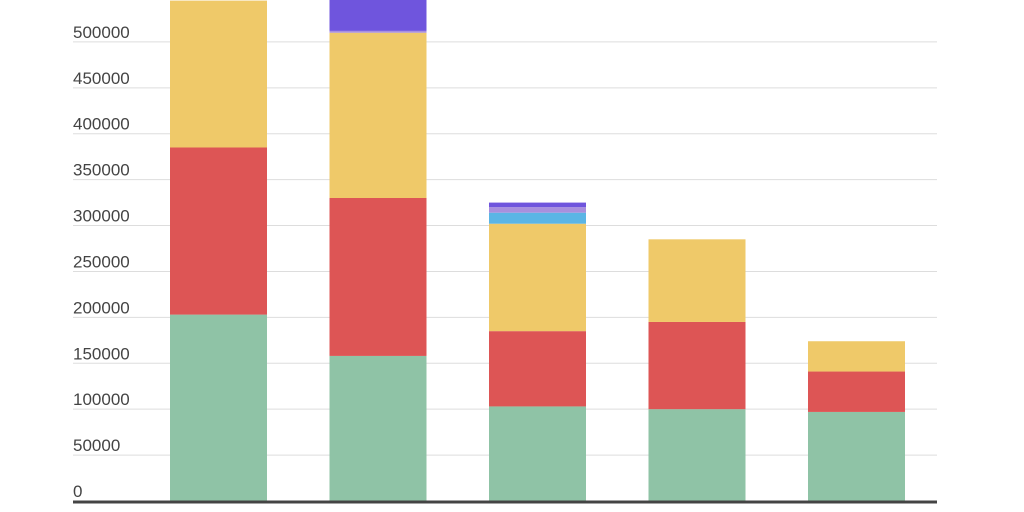 The width and height of the screenshot is (1024, 512). I want to click on y-tick-label: 50000, so click(96, 445).